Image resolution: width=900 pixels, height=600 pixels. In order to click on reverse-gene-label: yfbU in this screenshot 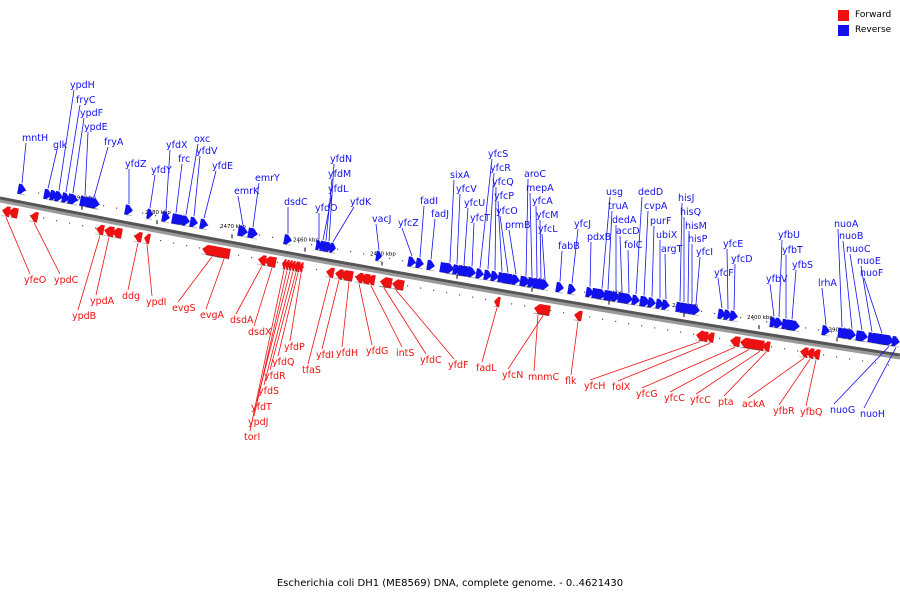, I will do `click(789, 235)`.